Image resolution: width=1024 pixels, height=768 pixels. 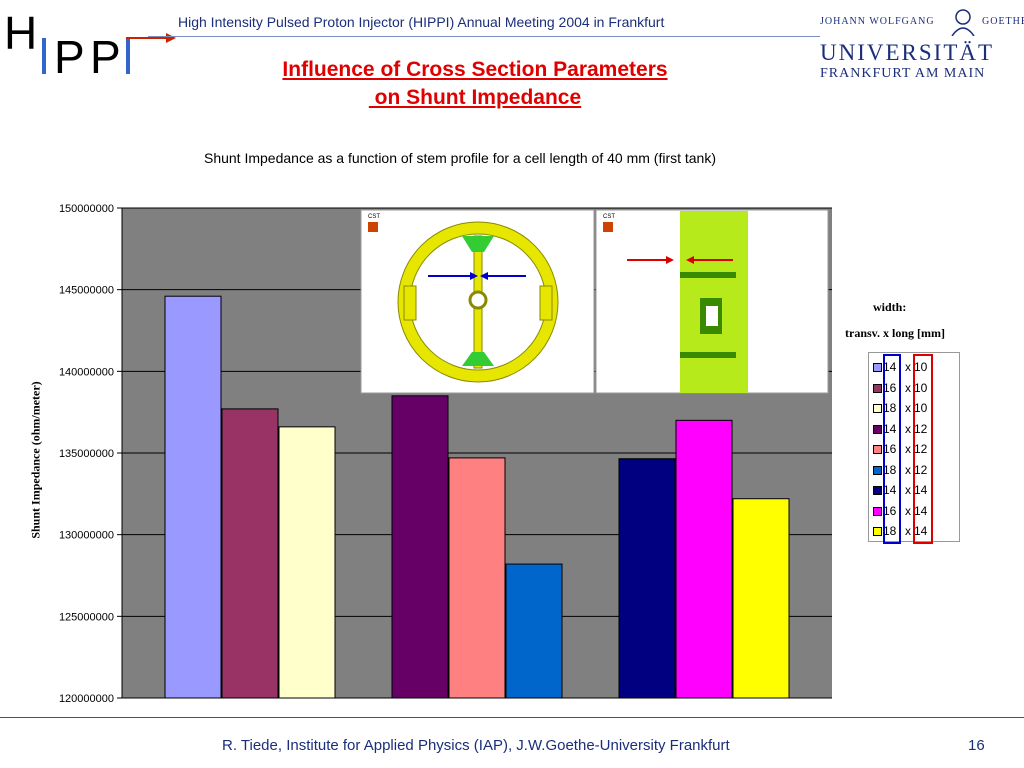 I want to click on bar-16x14, so click(x=704, y=559).